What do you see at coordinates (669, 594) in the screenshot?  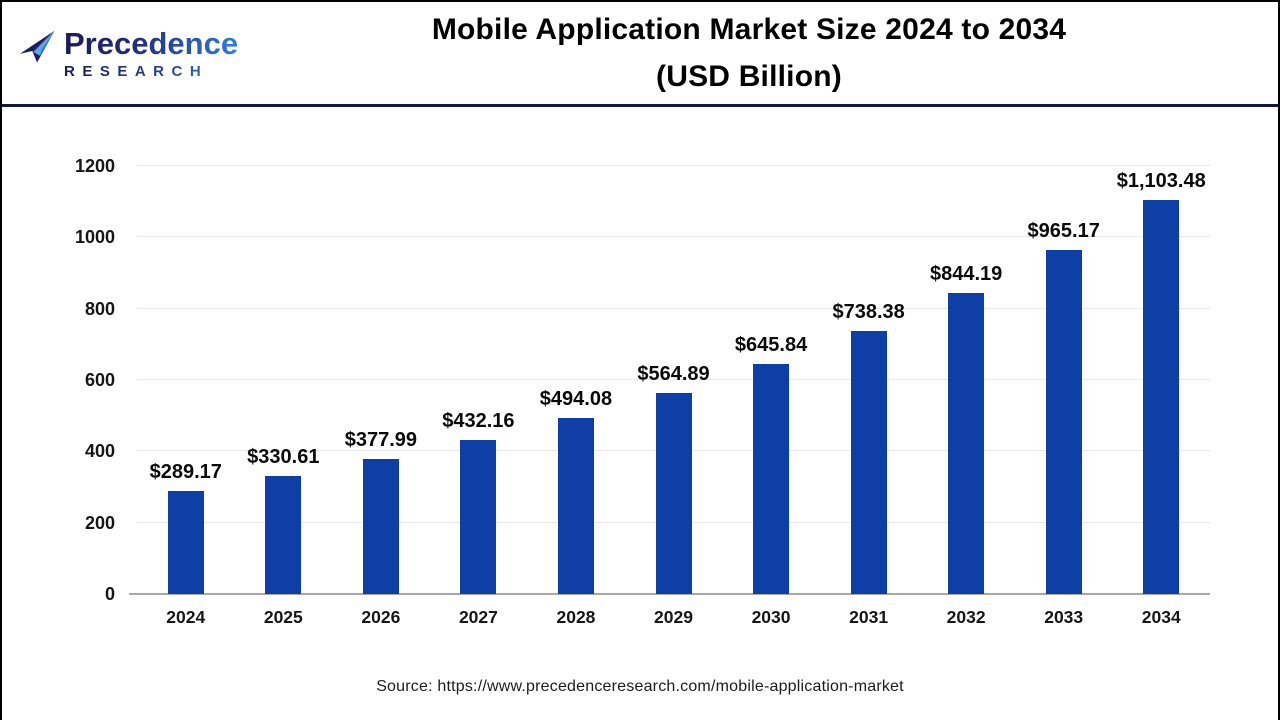 I see `x-axis-baseline` at bounding box center [669, 594].